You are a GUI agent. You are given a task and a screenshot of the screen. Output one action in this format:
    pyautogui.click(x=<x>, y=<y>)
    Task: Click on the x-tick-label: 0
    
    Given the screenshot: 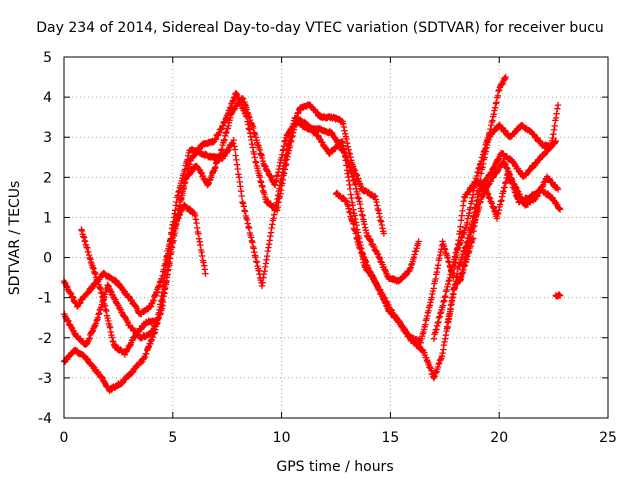 What is the action you would take?
    pyautogui.click(x=64, y=438)
    